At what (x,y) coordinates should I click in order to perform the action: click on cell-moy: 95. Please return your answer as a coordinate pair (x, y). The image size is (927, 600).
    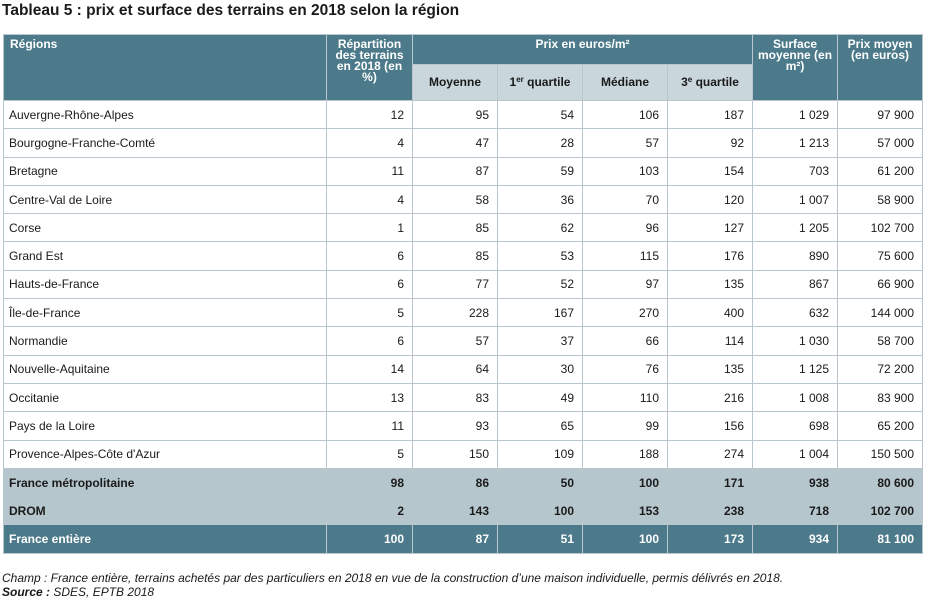
    Looking at the image, I should click on (455, 114).